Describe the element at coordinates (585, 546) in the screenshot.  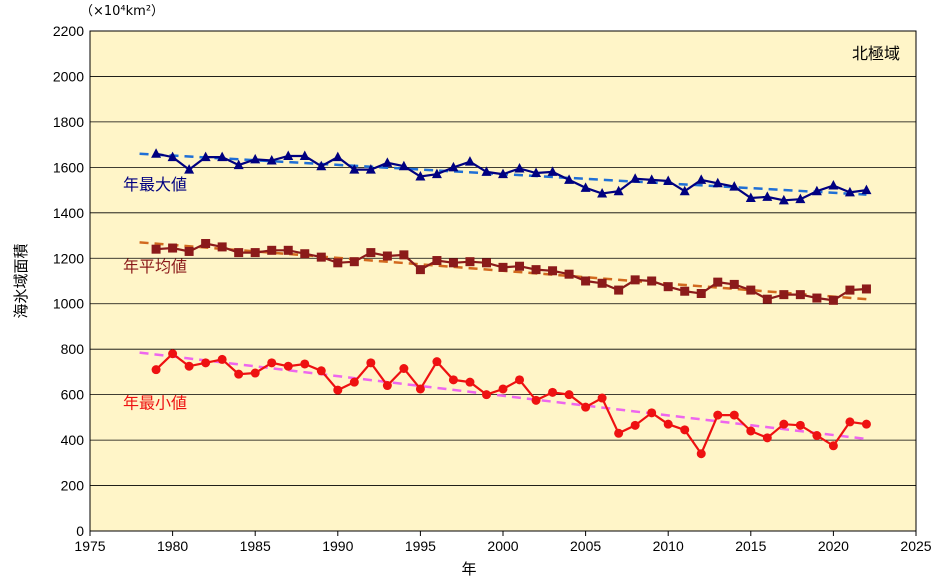
I see `x-tick-label: 2005` at that location.